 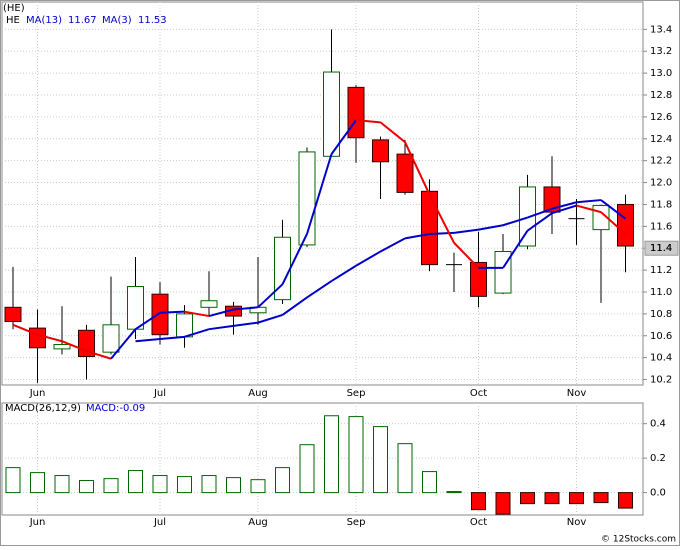 What do you see at coordinates (82, 20) in the screenshot?
I see `legend-ma13-value: 11.67` at bounding box center [82, 20].